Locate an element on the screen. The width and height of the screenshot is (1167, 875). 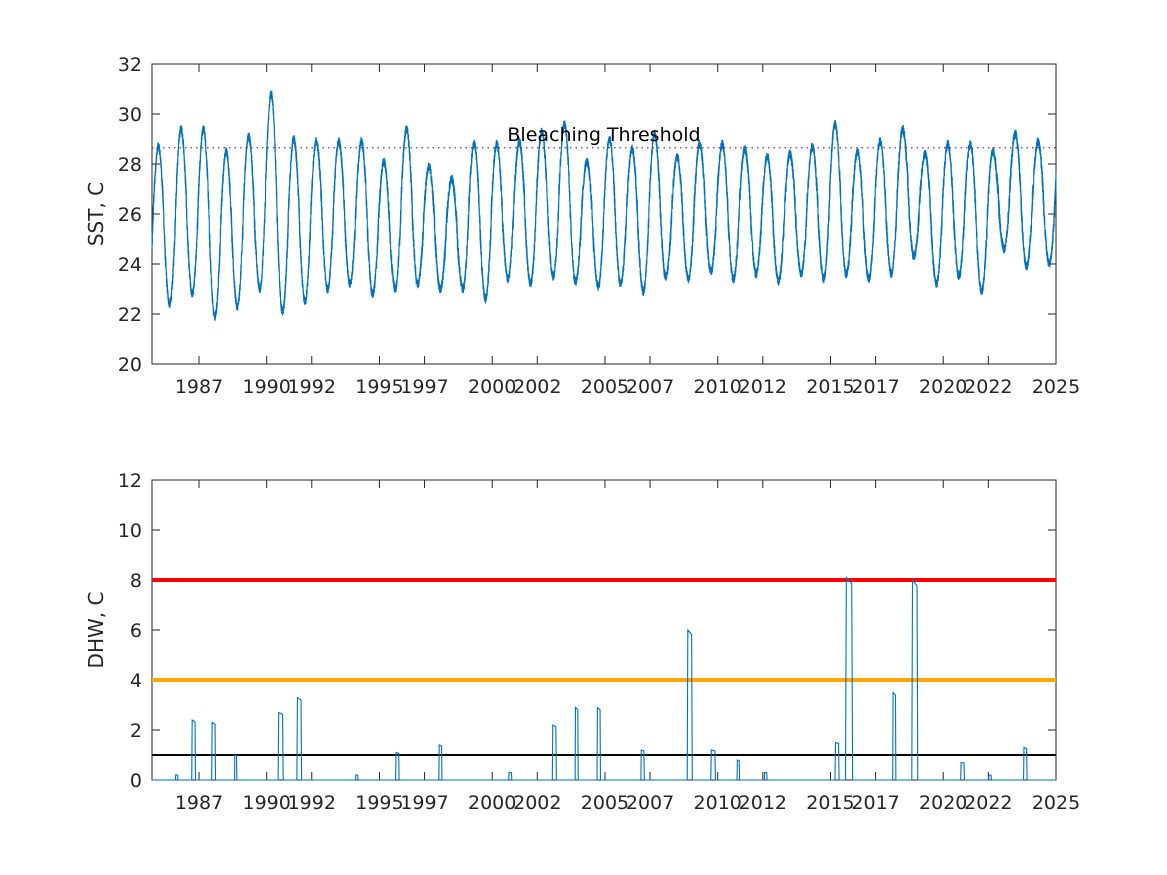
y-tick-label: 6 is located at coordinates (136, 631).